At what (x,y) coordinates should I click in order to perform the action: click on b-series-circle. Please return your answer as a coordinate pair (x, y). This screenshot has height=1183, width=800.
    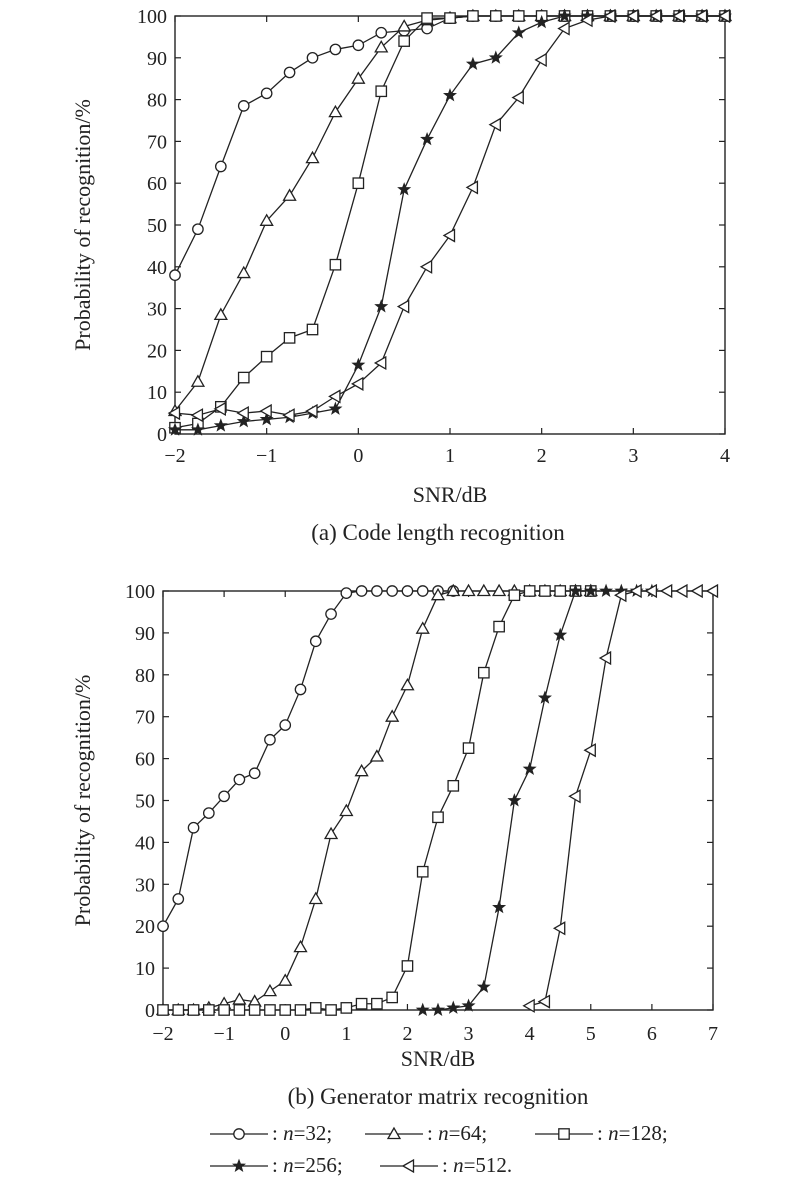
    Looking at the image, I should click on (308, 759).